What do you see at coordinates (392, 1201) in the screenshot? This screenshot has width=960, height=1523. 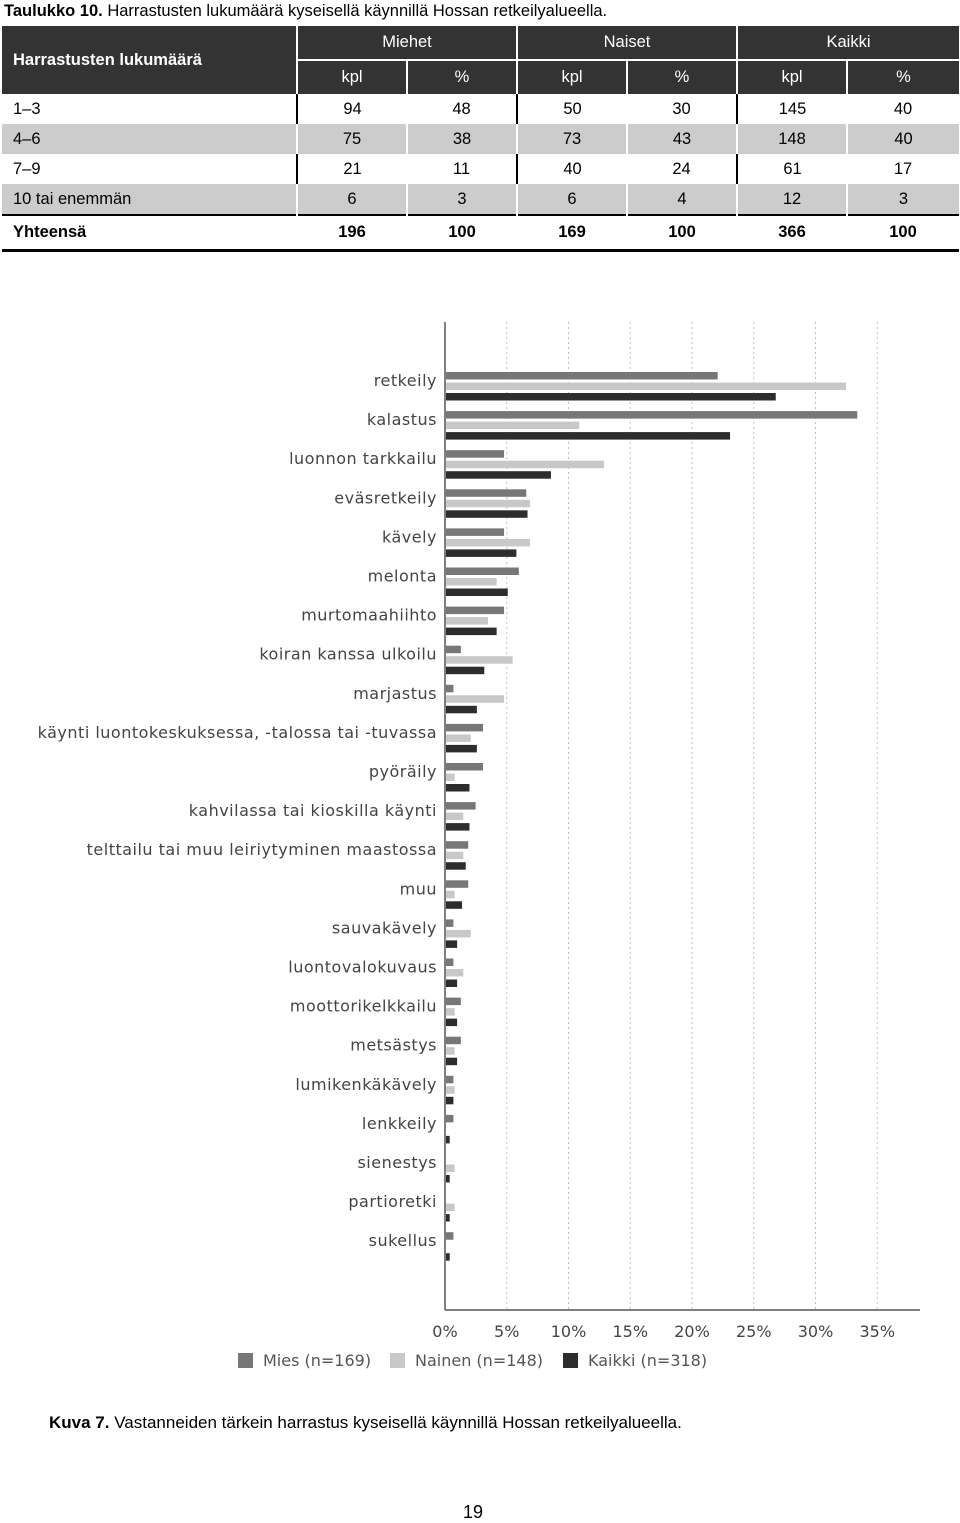 I see `category-label: partioretki` at bounding box center [392, 1201].